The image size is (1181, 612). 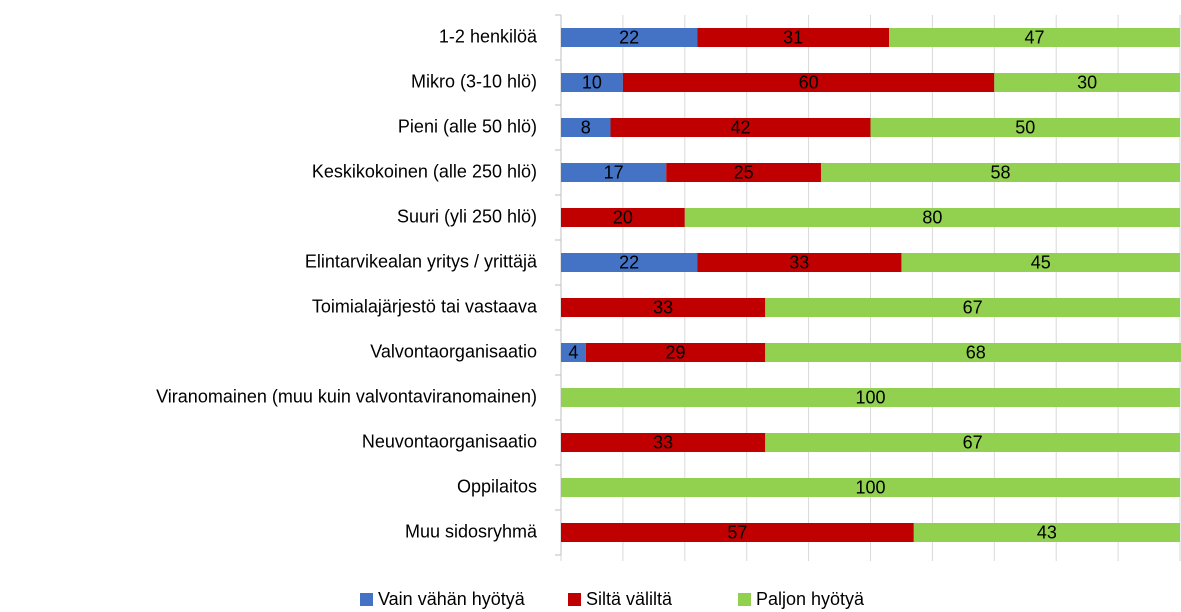 I want to click on data-label: 4, so click(x=573, y=352).